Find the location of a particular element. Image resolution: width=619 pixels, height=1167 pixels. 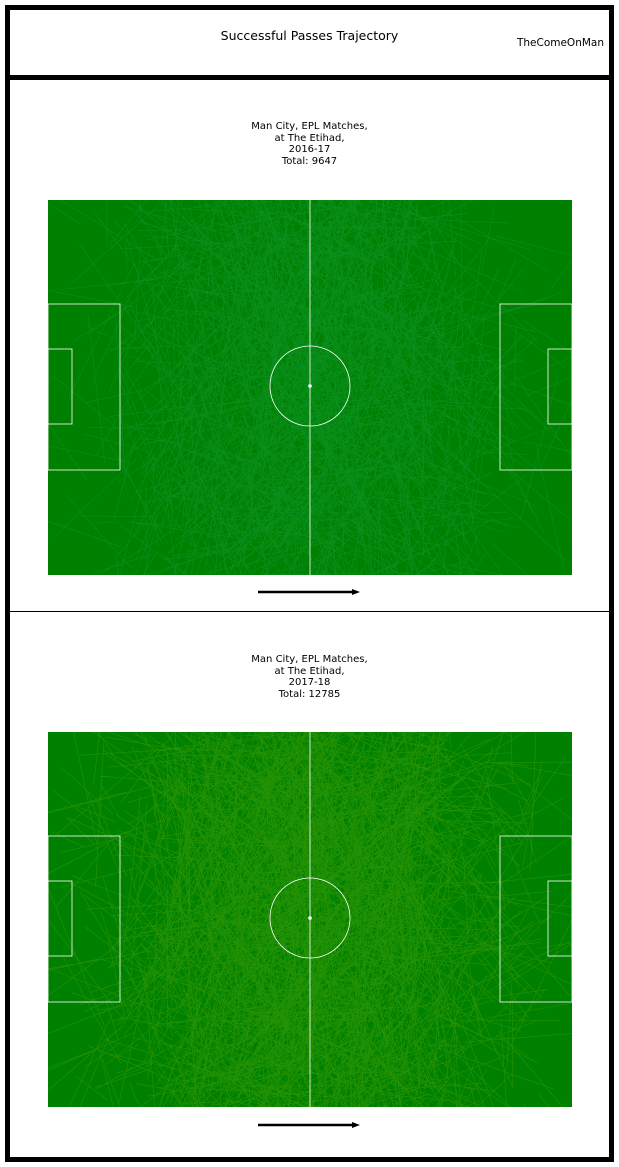

panel-title-line: 2016-17 is located at coordinates (309, 149).